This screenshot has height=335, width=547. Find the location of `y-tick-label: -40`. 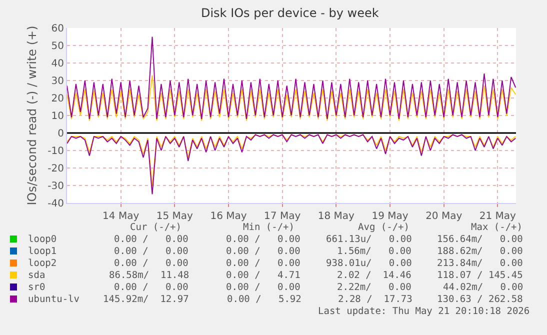

y-tick-label: -40 is located at coordinates (56, 204).